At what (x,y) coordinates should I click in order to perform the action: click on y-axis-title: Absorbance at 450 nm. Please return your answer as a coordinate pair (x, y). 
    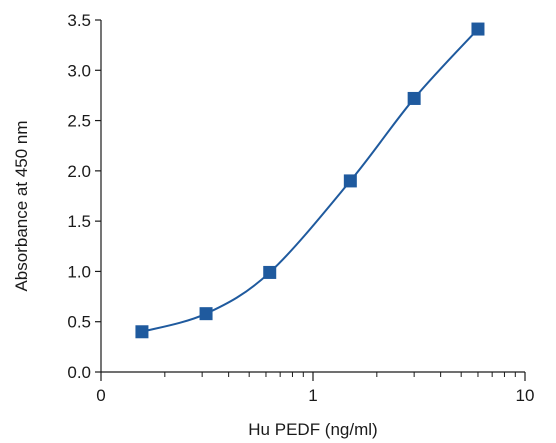
    Looking at the image, I should click on (21, 205).